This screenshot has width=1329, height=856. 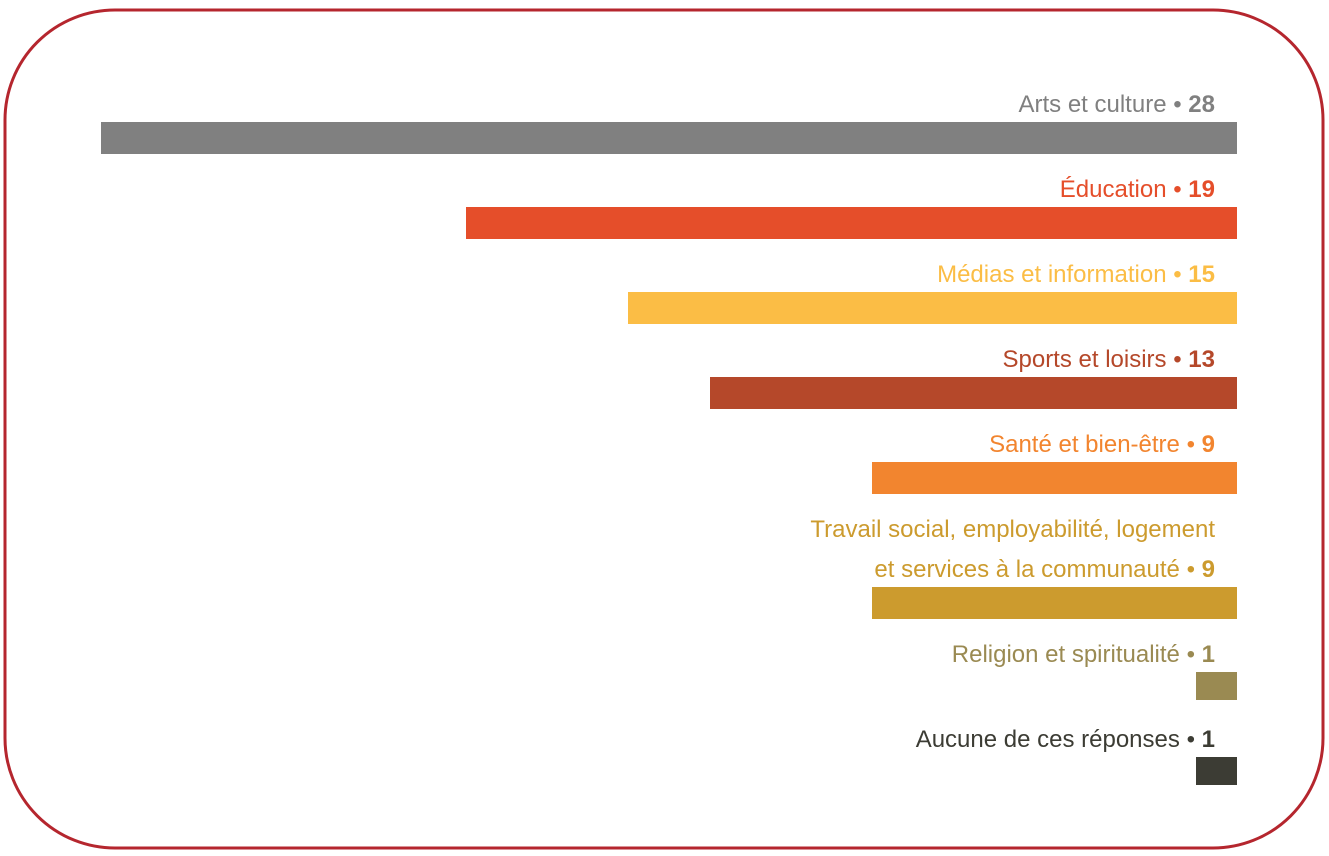 I want to click on bar-label: Religion et spiritualité • 1, so click(x=1083, y=655).